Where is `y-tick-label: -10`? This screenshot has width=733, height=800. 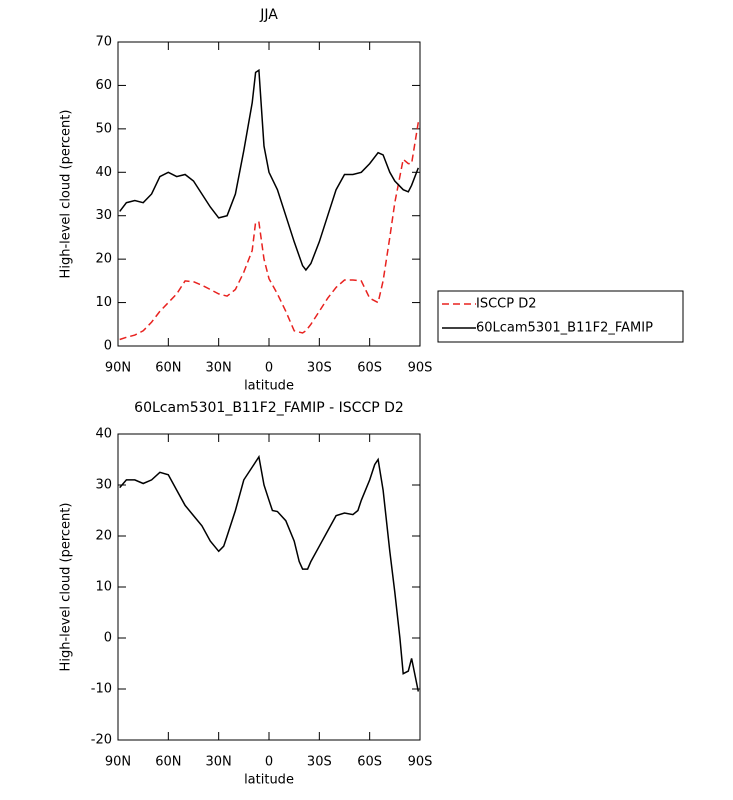
y-tick-label: -10 is located at coordinates (101, 689).